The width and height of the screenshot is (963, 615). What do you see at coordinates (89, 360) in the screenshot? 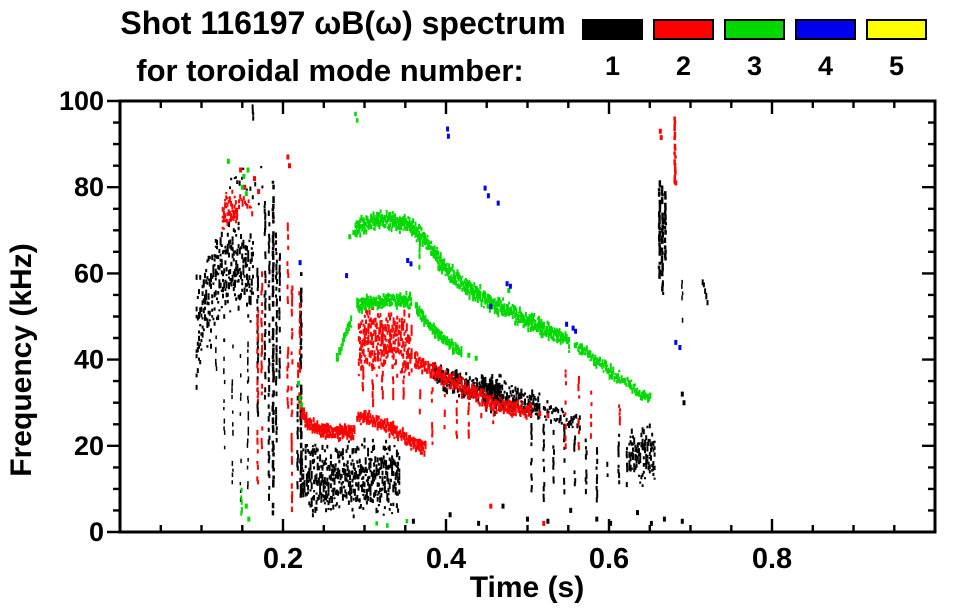
I see `y-tick-label: 40` at bounding box center [89, 360].